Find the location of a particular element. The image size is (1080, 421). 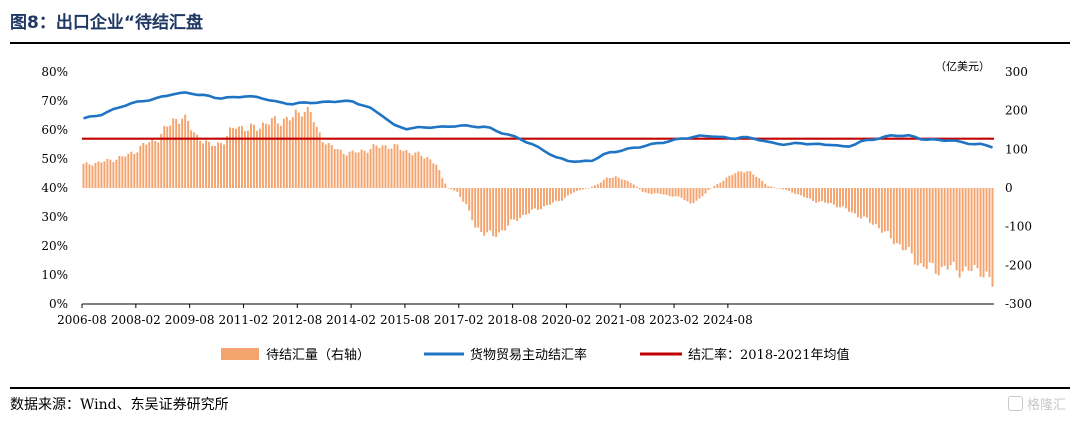

source-rule is located at coordinates (540, 388).